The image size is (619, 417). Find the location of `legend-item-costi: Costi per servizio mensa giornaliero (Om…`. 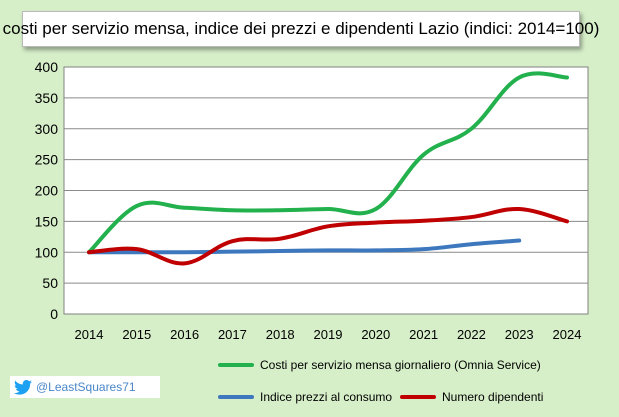

legend-item-costi: Costi per servizio mensa giornaliero (Om… is located at coordinates (379, 365).